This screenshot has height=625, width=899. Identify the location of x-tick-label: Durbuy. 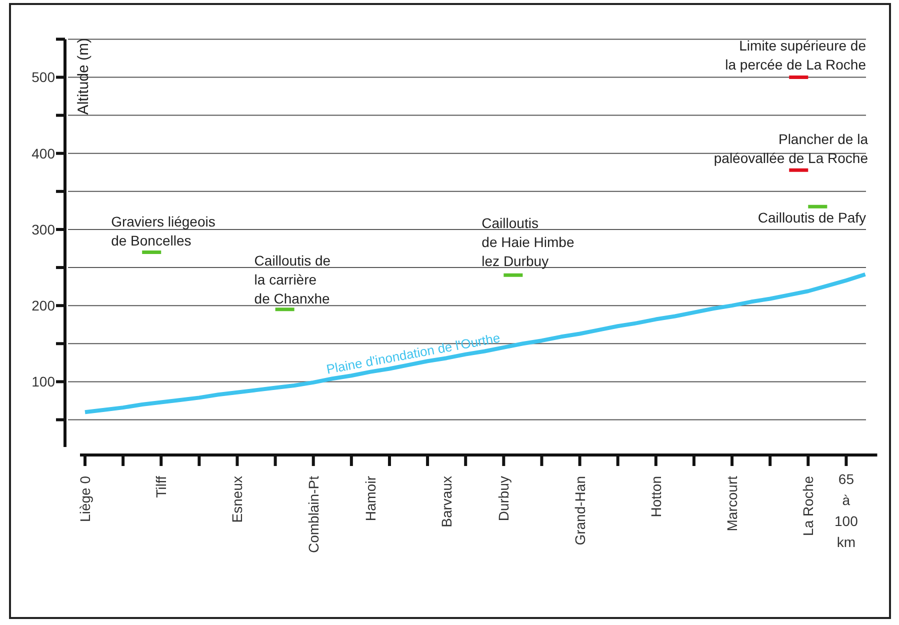
(504, 499).